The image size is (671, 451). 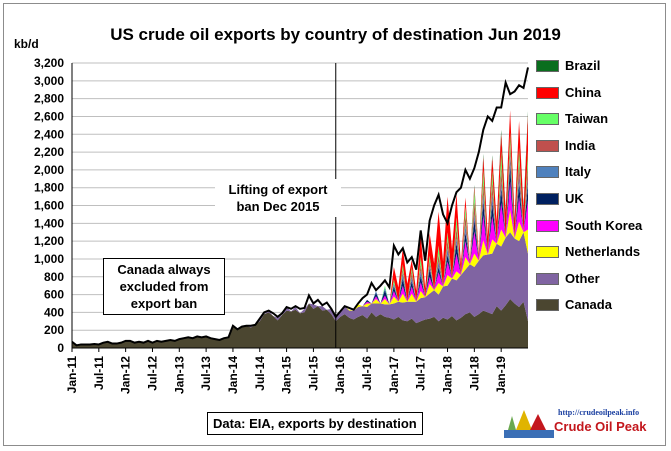 I want to click on y-tick-label: 3,200, so click(x=49, y=63).